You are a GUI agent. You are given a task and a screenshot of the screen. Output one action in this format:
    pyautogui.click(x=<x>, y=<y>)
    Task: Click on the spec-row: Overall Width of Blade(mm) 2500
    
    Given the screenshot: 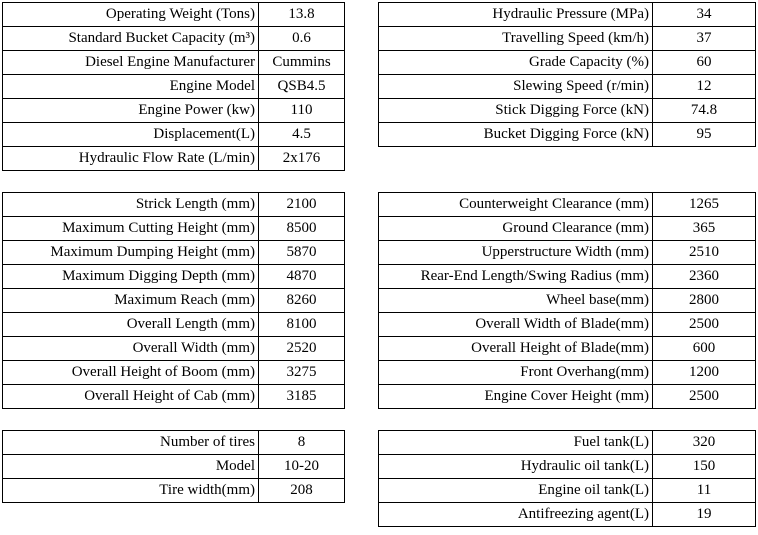 What is the action you would take?
    pyautogui.click(x=567, y=324)
    